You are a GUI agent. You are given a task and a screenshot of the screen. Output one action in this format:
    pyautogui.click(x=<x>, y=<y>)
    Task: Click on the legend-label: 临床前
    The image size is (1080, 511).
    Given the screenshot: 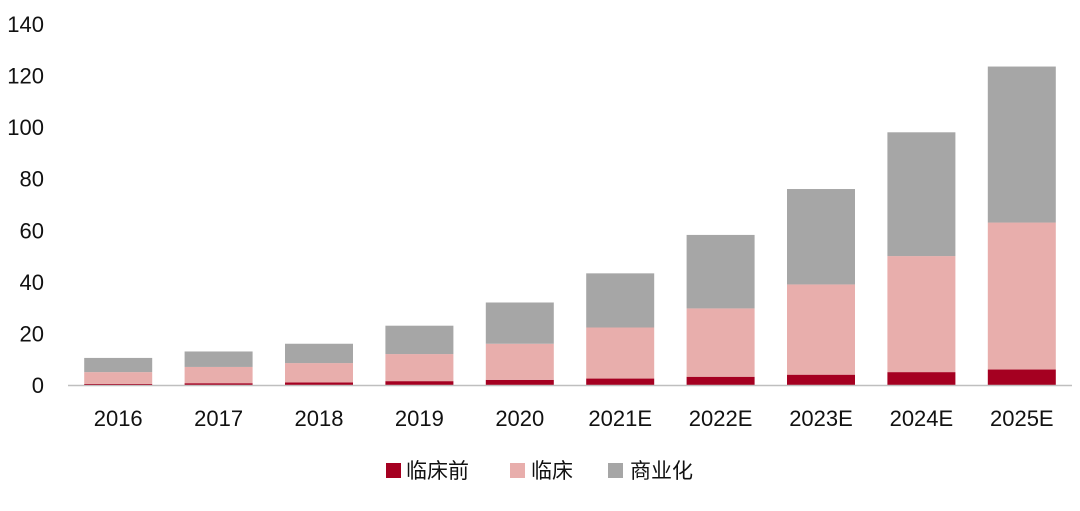 What is the action you would take?
    pyautogui.click(x=437, y=471)
    